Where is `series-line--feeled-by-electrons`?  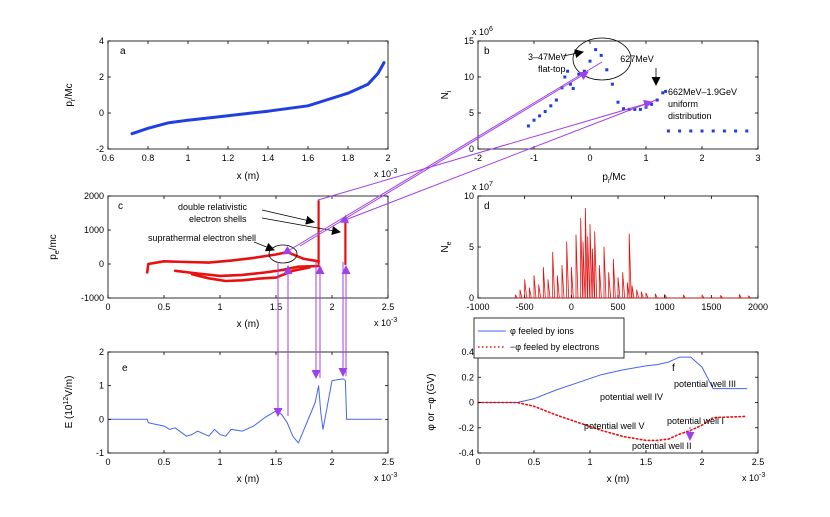
series-line--feeled-by-electrons is located at coordinates (612, 421).